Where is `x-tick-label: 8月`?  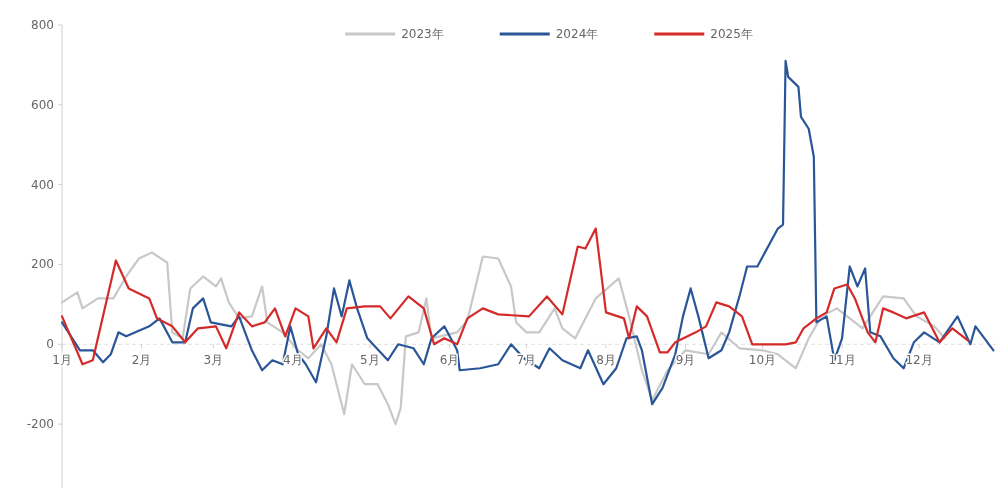
x-tick-label: 8月 is located at coordinates (606, 360).